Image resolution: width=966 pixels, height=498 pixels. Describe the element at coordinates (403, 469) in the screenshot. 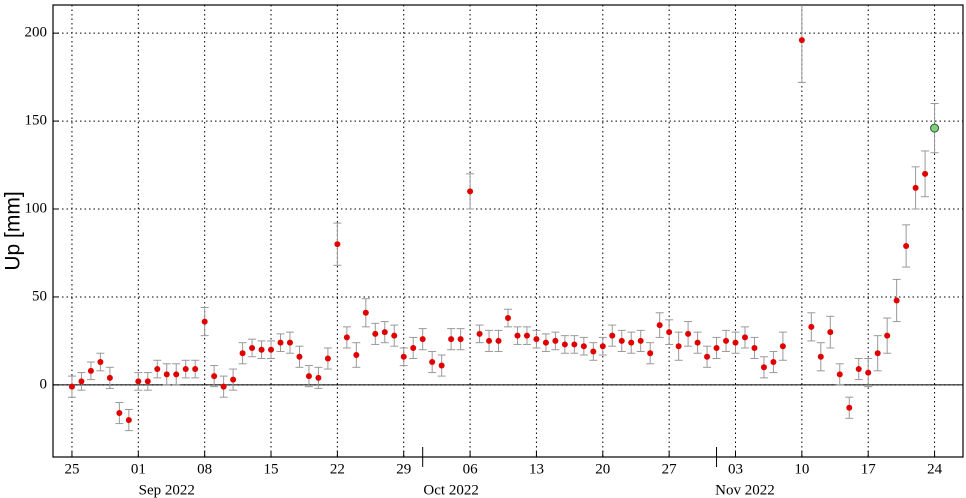

I see `x-tick-label: 29` at that location.